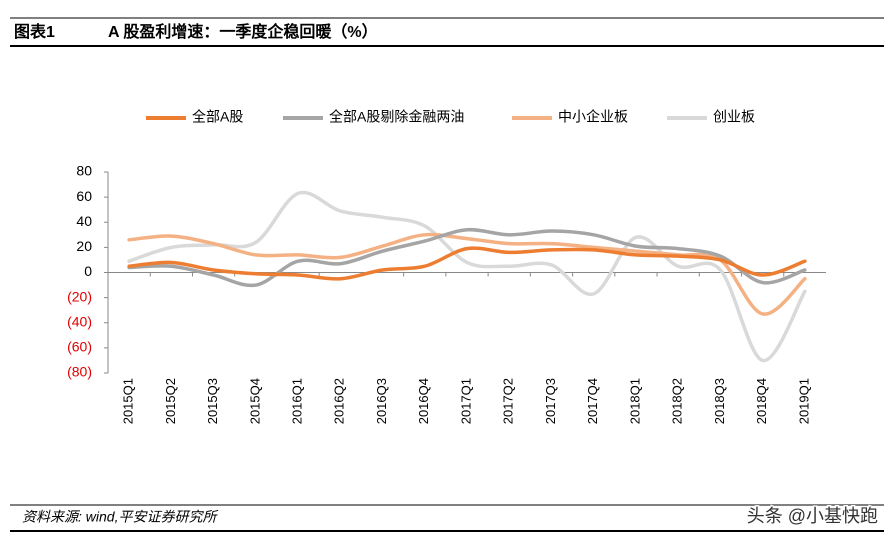 The height and width of the screenshot is (550, 894). Describe the element at coordinates (592, 401) in the screenshot. I see `x-tick-label: 2017Q4` at that location.